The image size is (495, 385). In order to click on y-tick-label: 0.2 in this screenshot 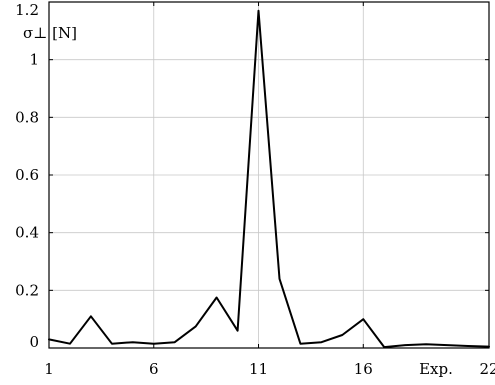, I will do `click(27, 290)`.